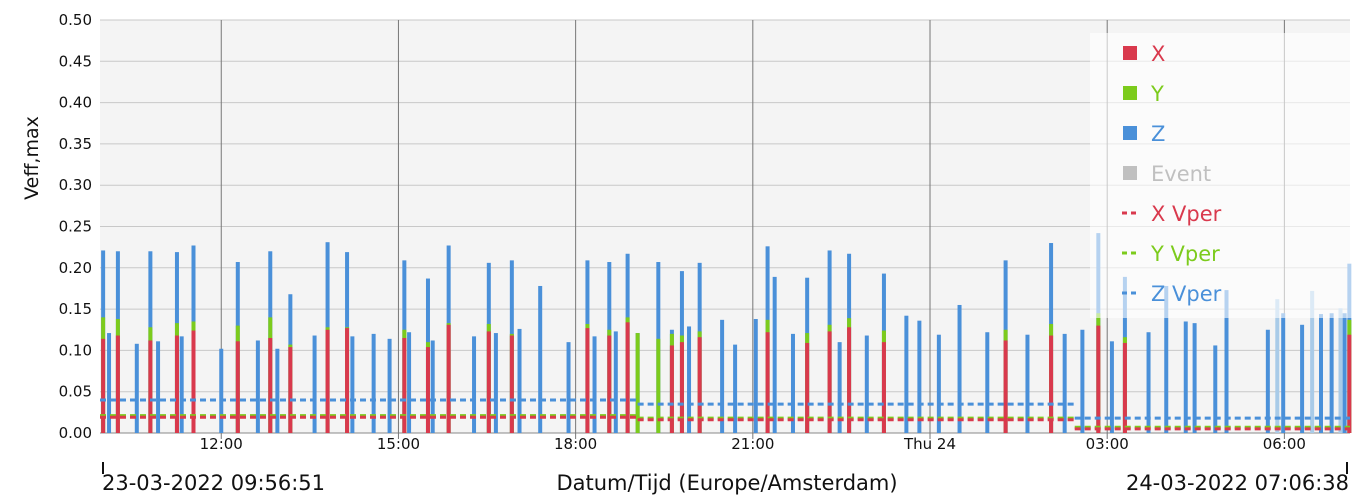 Image resolution: width=1355 pixels, height=495 pixels. What do you see at coordinates (1130, 93) in the screenshot?
I see `legend-swatch-y` at bounding box center [1130, 93].